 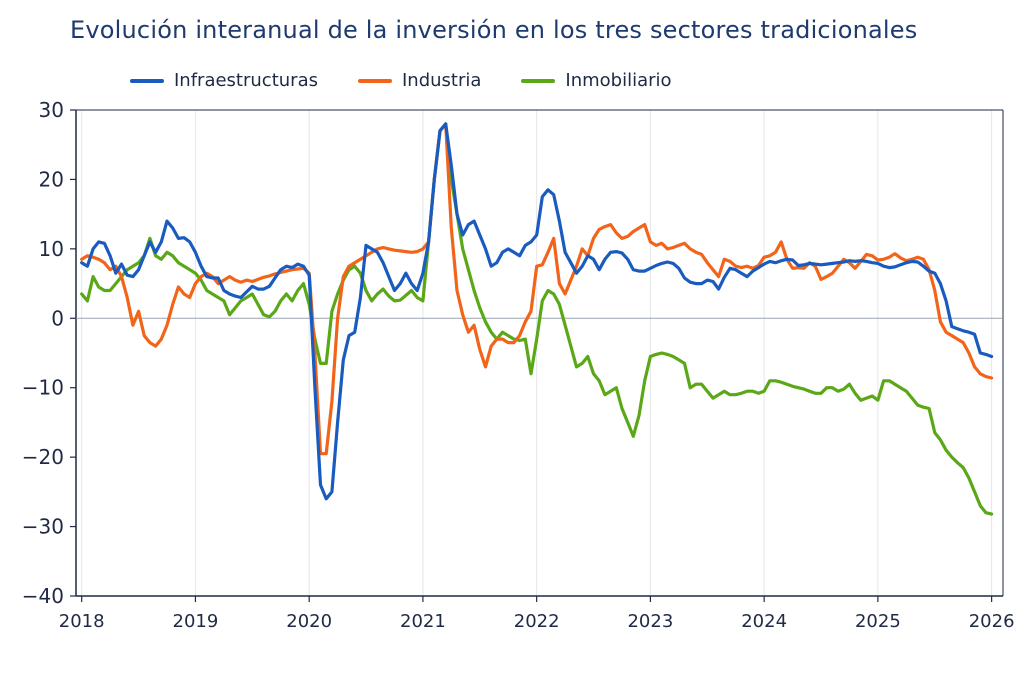 I want to click on y-tick-label: −20, so click(x=43, y=457).